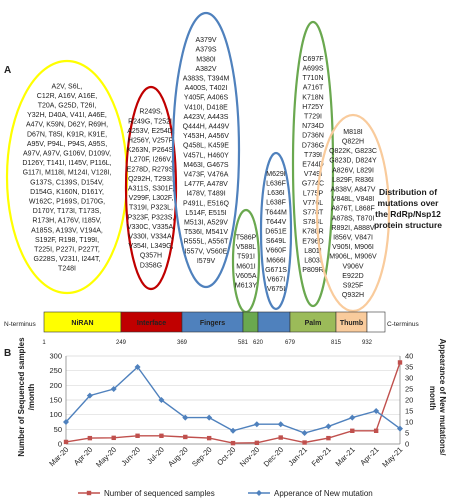 The width and height of the screenshot is (474, 504). I want to click on mutation-line: R555L, A556T, so click(206, 242).